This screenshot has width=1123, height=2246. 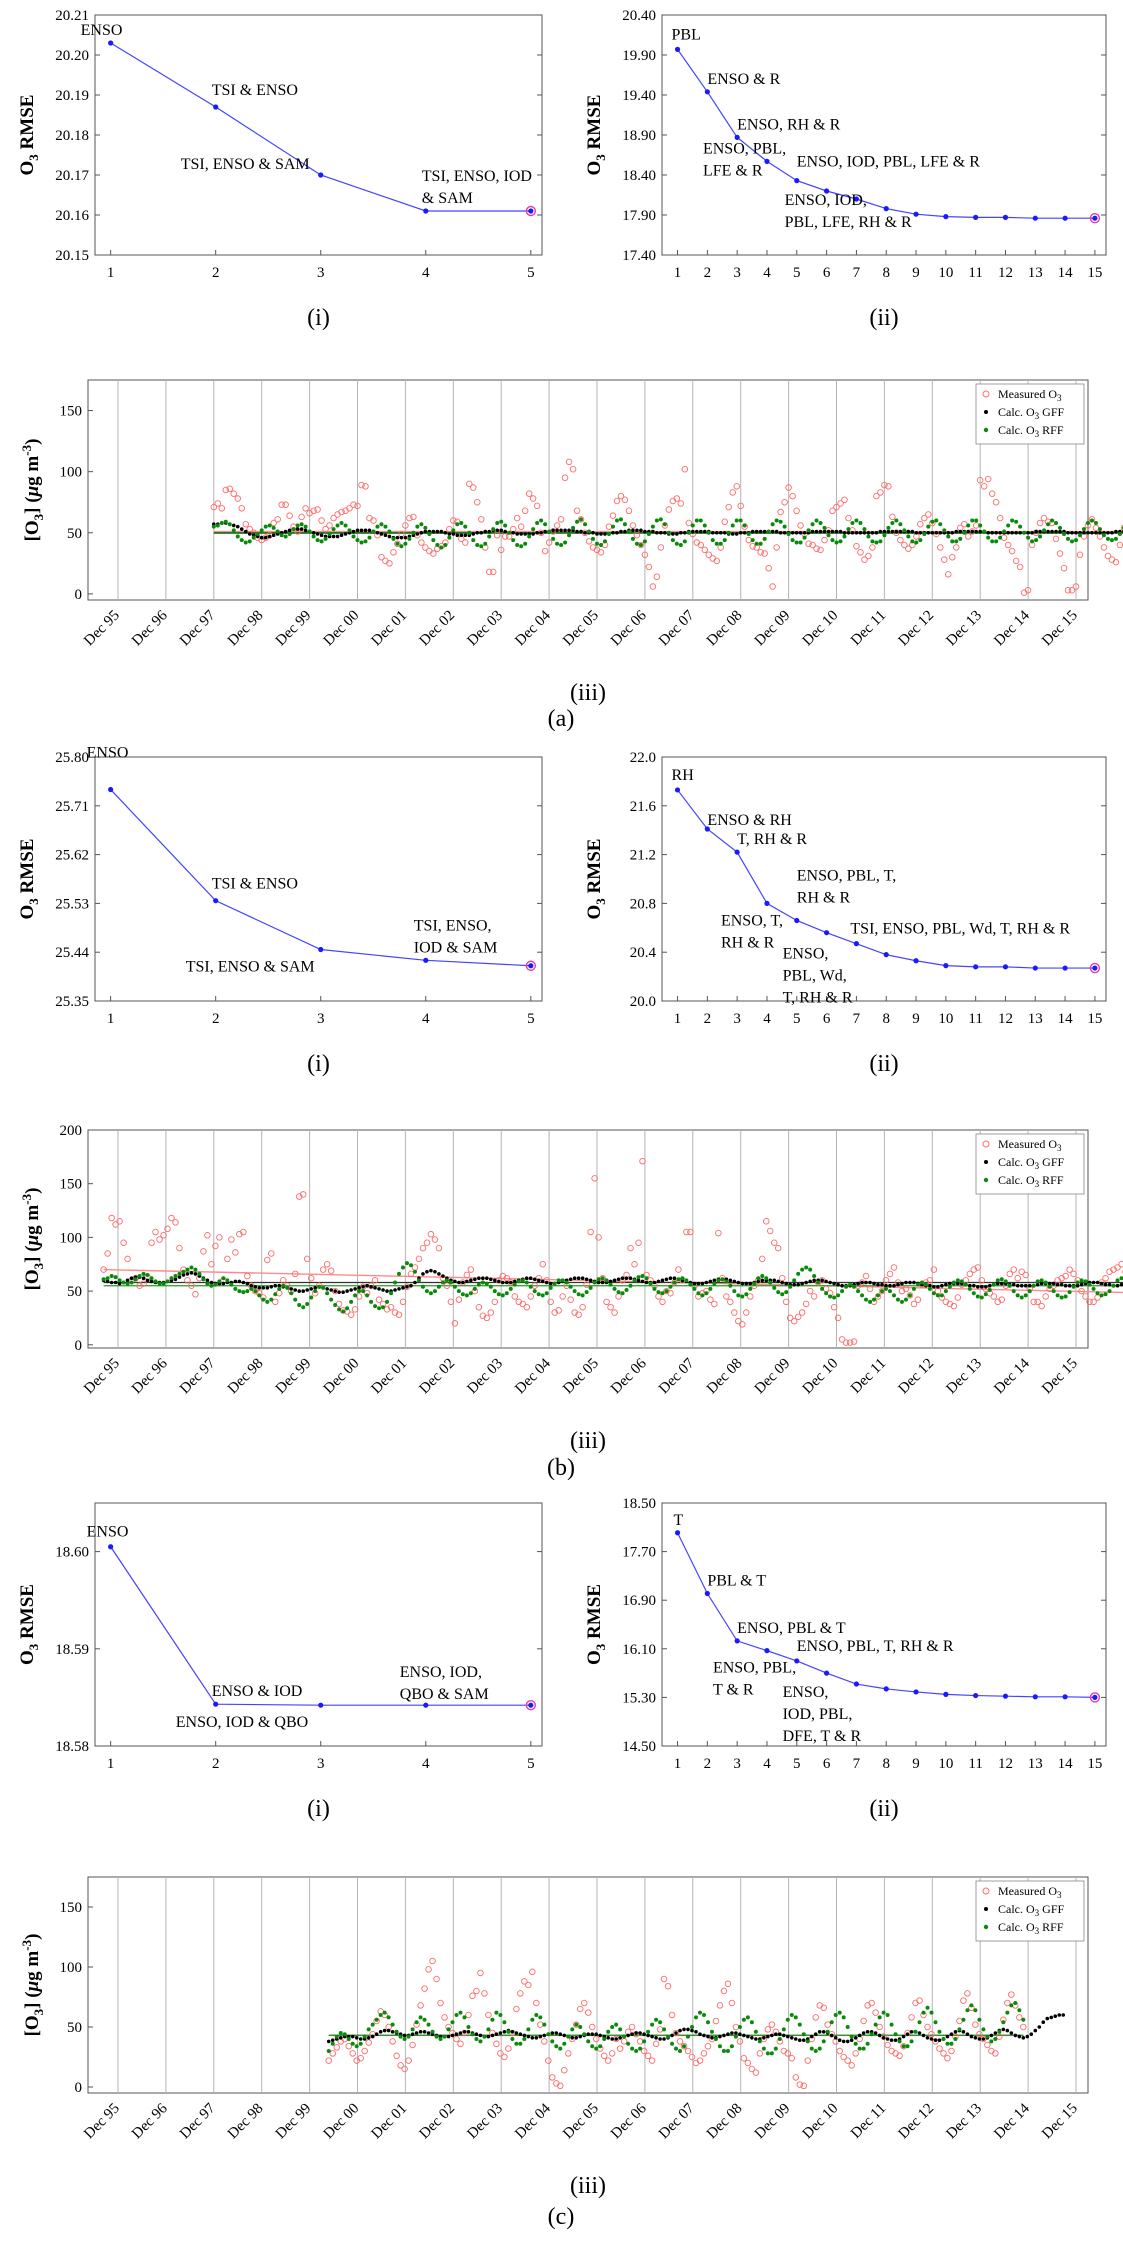 What do you see at coordinates (32, 1241) in the screenshot?
I see `y-axis-label-mu: μ` at bounding box center [32, 1241].